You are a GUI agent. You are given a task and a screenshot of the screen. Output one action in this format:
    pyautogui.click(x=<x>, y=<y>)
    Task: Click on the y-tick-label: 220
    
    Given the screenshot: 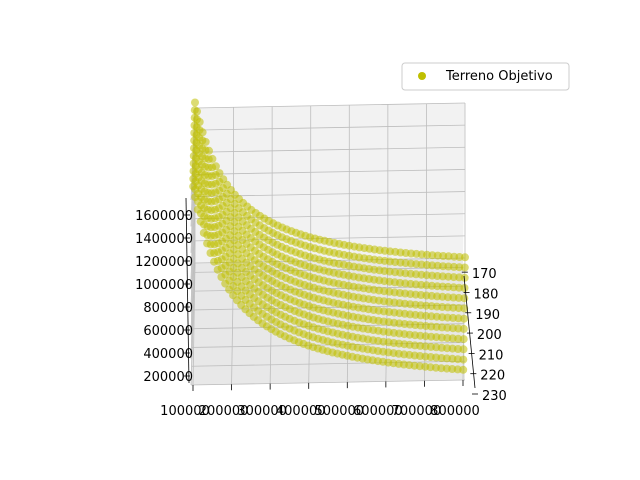 What is the action you would take?
    pyautogui.click(x=492, y=376)
    